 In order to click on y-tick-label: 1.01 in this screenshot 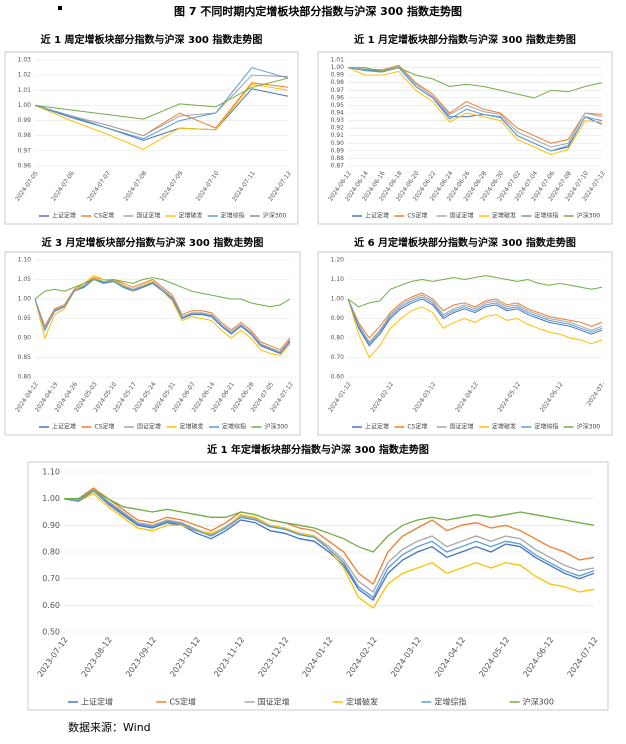, I will do `click(338, 60)`.